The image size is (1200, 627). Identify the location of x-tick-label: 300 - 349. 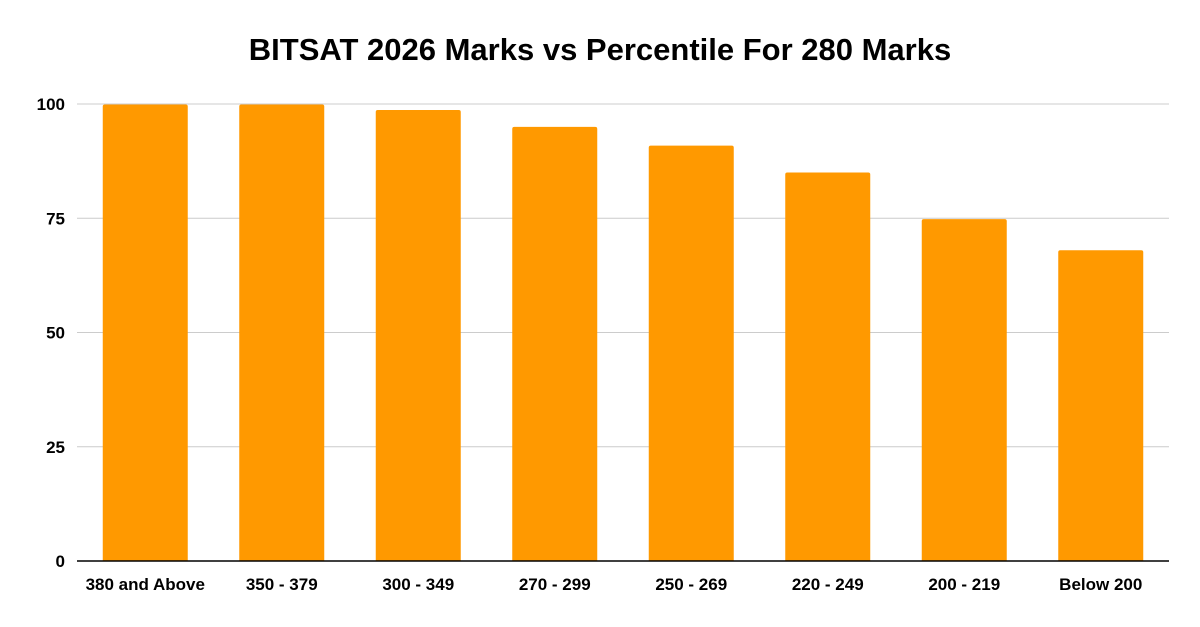
(418, 584).